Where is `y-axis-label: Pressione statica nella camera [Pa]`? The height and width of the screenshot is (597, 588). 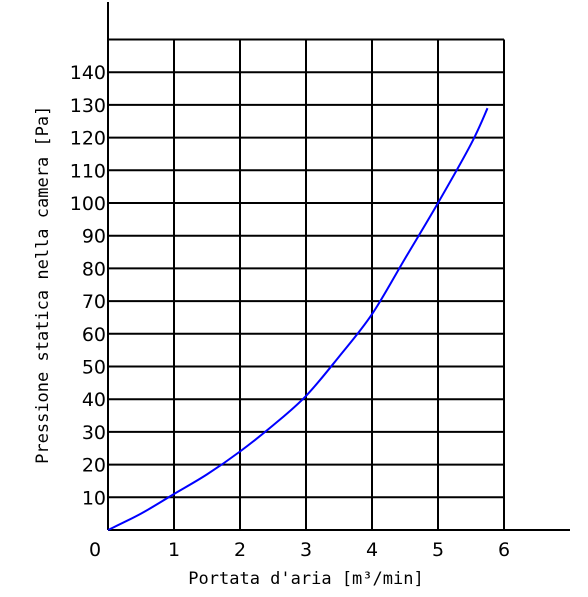 y-axis-label: Pressione statica nella camera [Pa] is located at coordinates (43, 285).